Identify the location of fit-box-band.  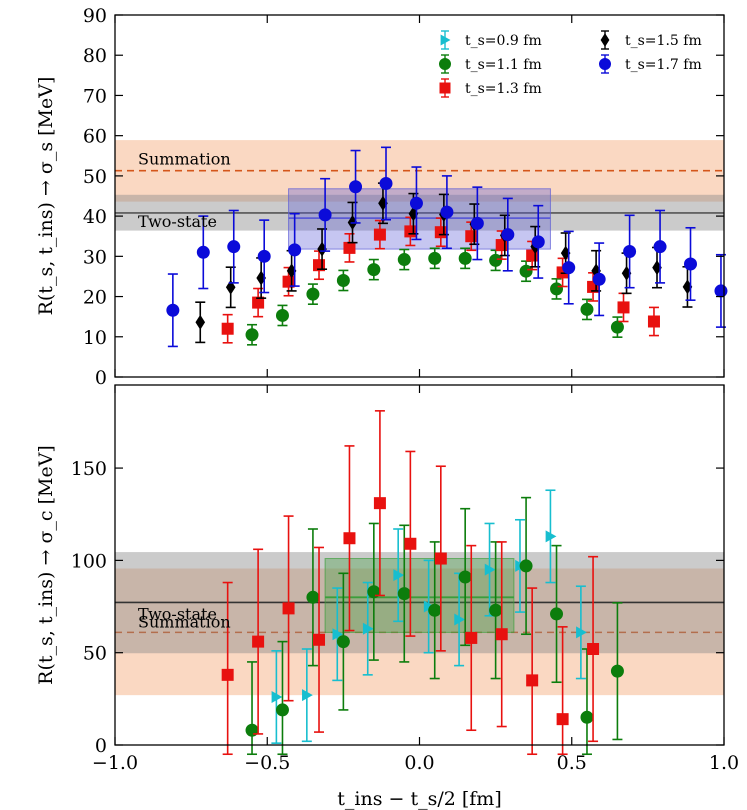
(419, 595).